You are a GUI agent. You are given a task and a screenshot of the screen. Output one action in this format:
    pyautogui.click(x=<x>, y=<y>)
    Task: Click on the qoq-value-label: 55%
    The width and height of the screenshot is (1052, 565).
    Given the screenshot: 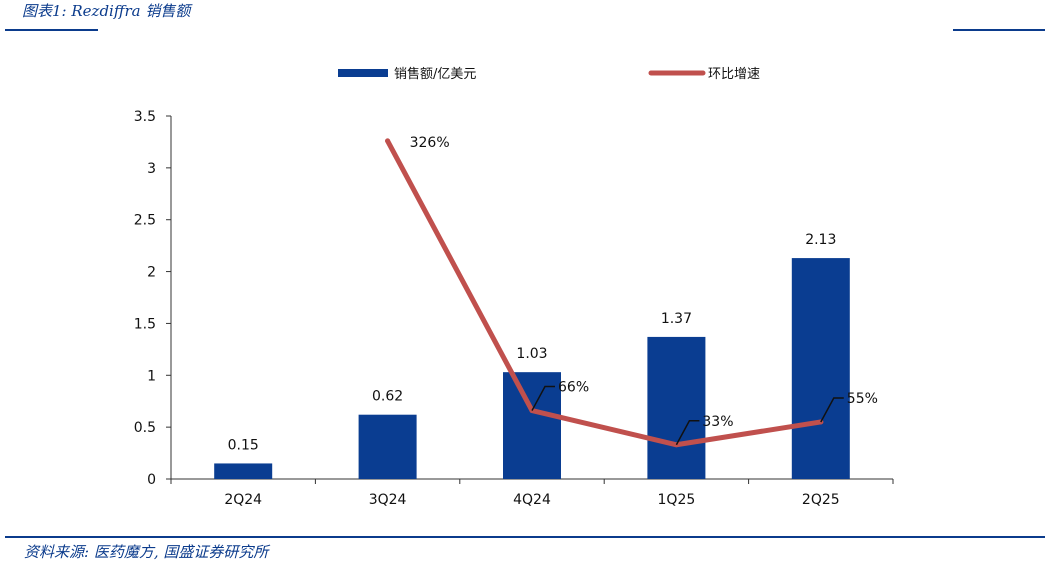 What is the action you would take?
    pyautogui.click(x=862, y=399)
    